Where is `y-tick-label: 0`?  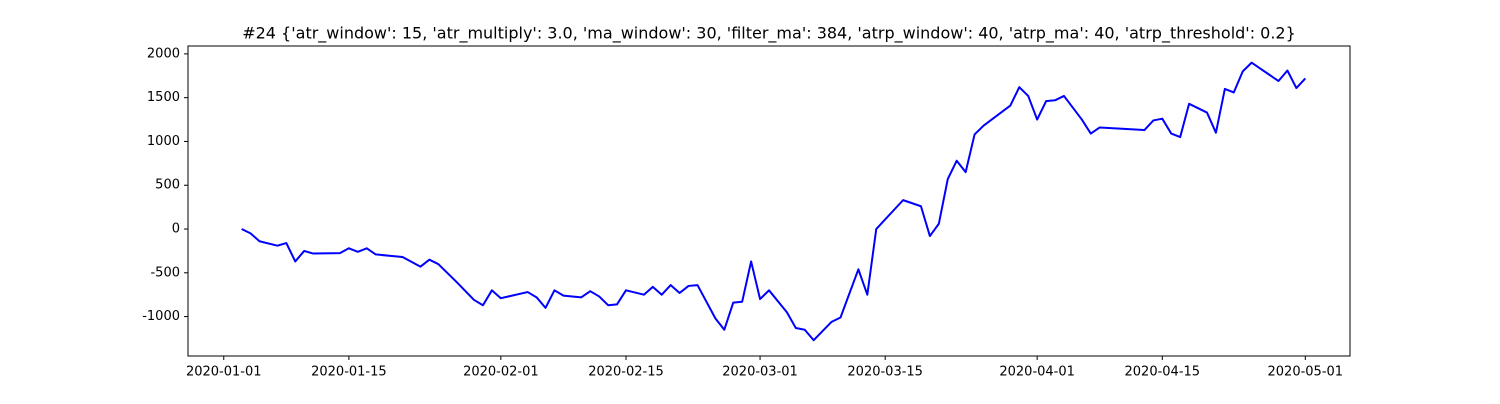
y-tick-label: 0 is located at coordinates (176, 229).